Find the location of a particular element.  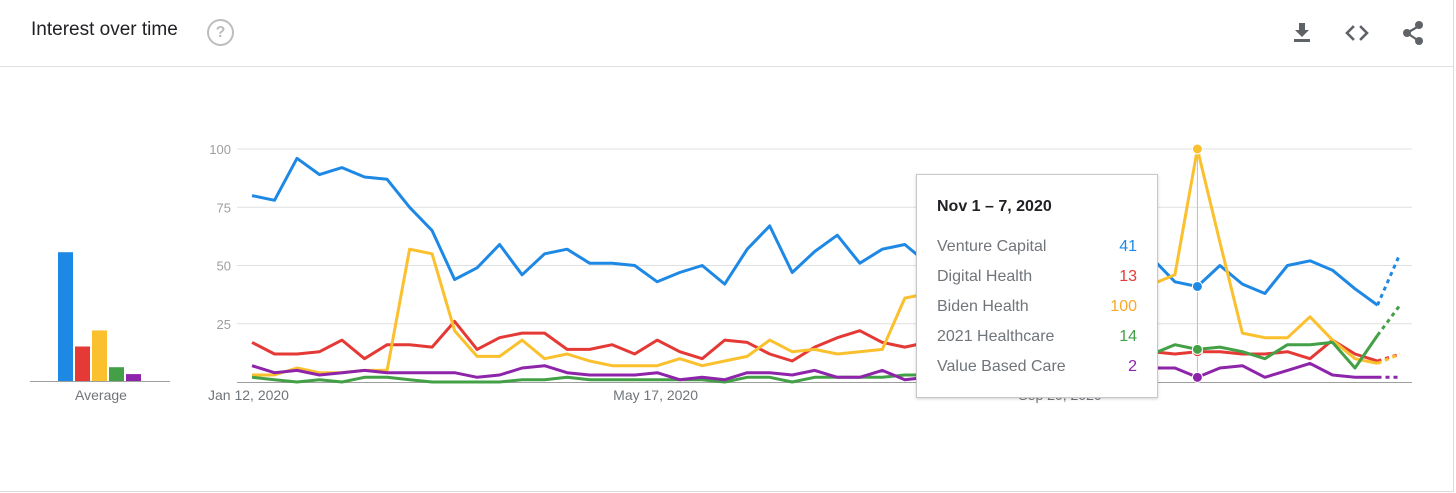

help-icon: ? is located at coordinates (220, 32).